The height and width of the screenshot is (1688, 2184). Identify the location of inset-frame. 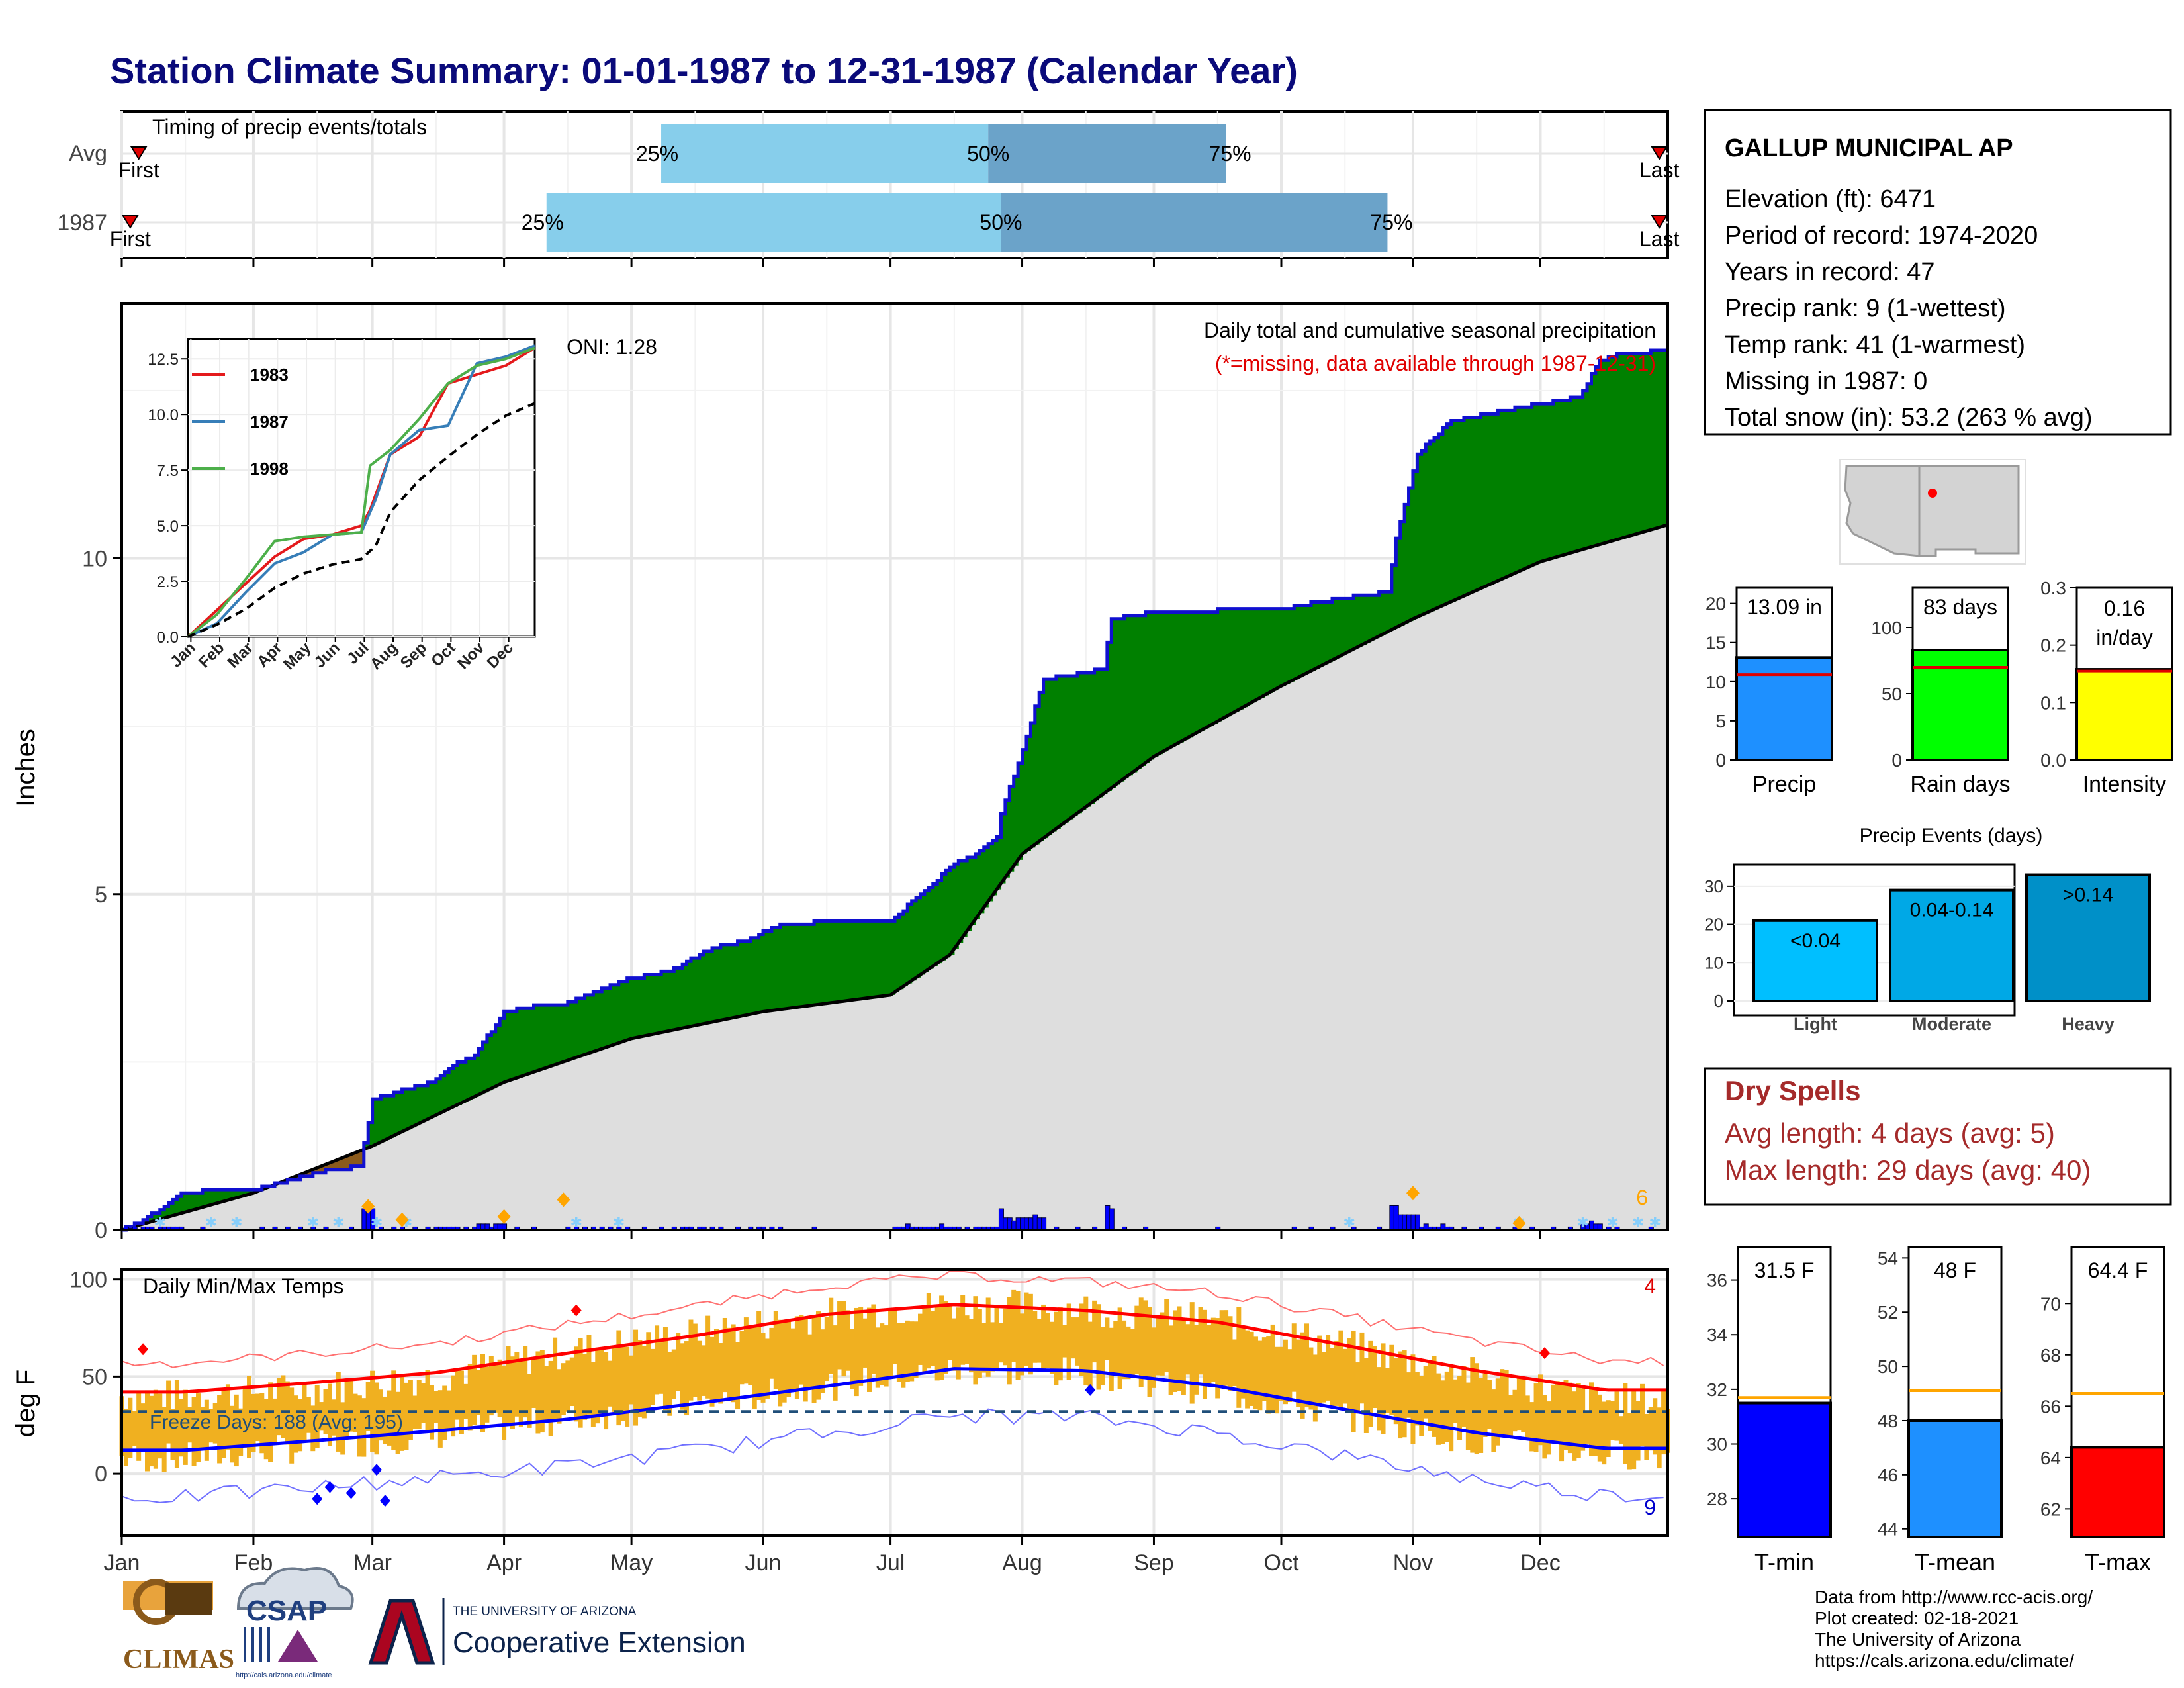
(361, 488).